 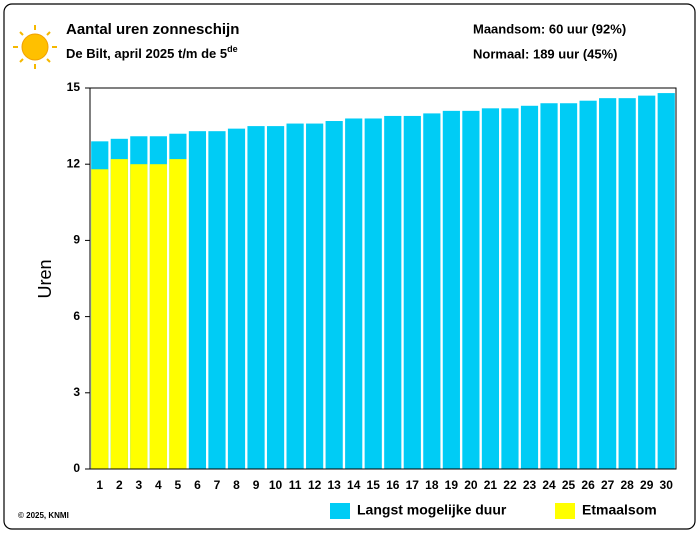 I want to click on x-tick-label: 15, so click(x=374, y=485).